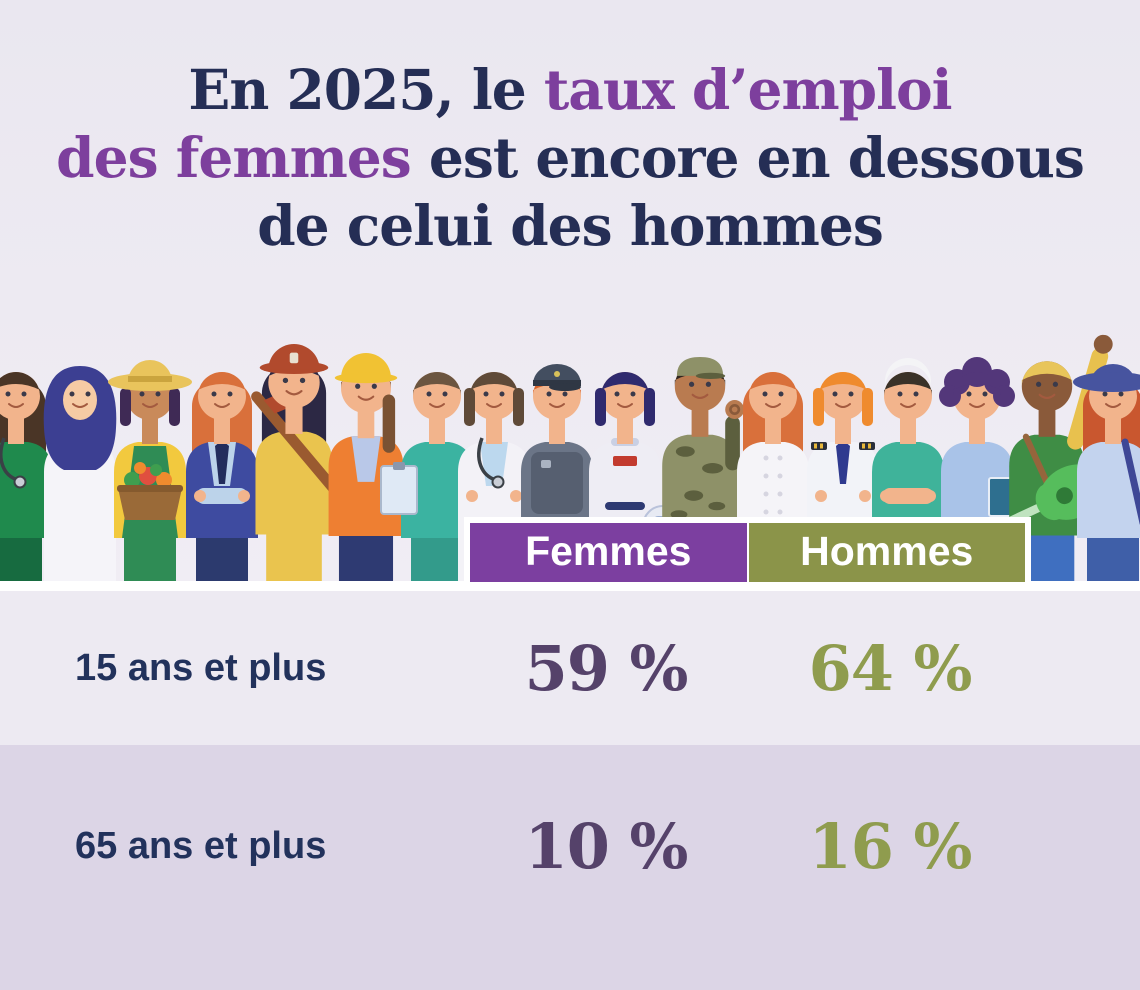 The image size is (1140, 990). Describe the element at coordinates (1106, 474) in the screenshot. I see `person-gardener` at that location.